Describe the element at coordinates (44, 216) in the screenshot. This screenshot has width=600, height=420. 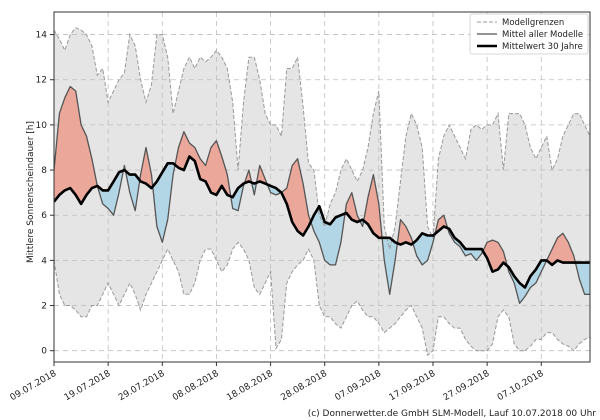
I see `y-tick-label: 6` at that location.